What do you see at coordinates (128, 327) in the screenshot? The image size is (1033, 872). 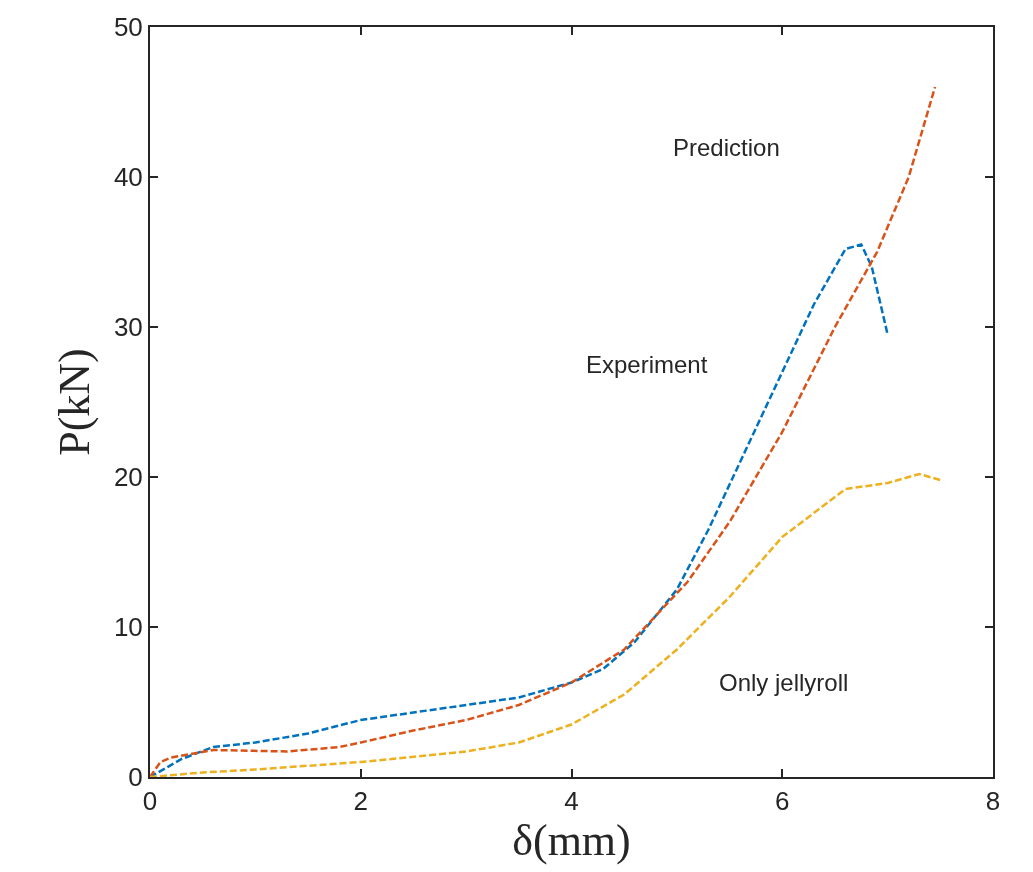 I see `y-tick-label: 30` at bounding box center [128, 327].